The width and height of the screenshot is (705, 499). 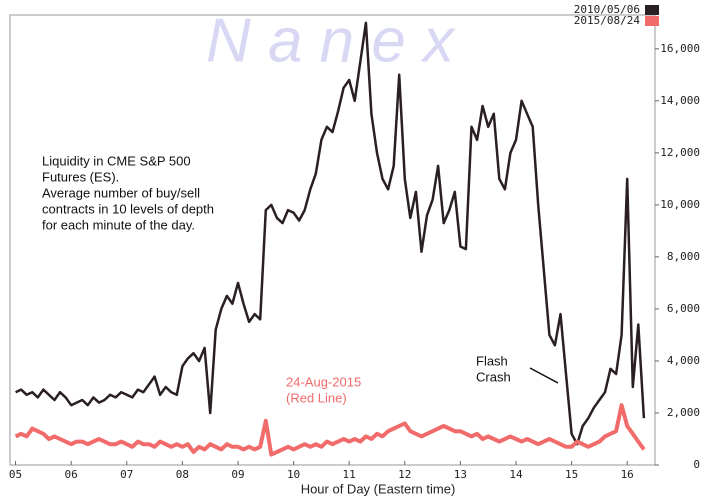 What do you see at coordinates (544, 375) in the screenshot?
I see `flash-crash-pointer` at bounding box center [544, 375].